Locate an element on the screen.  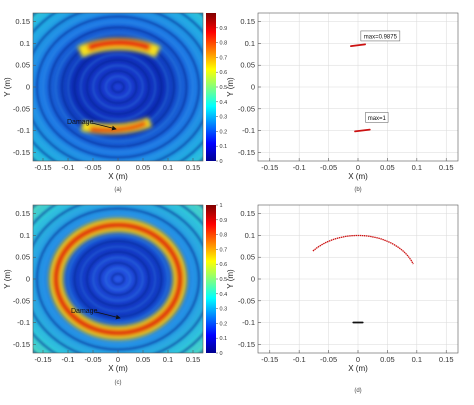
label-b-0: max=0.9875 is located at coordinates (381, 38).